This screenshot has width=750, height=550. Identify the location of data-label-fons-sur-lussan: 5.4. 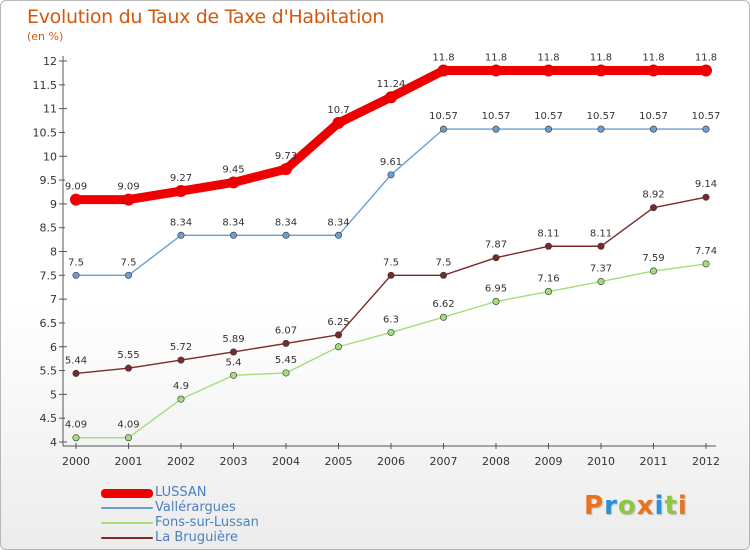
(234, 362).